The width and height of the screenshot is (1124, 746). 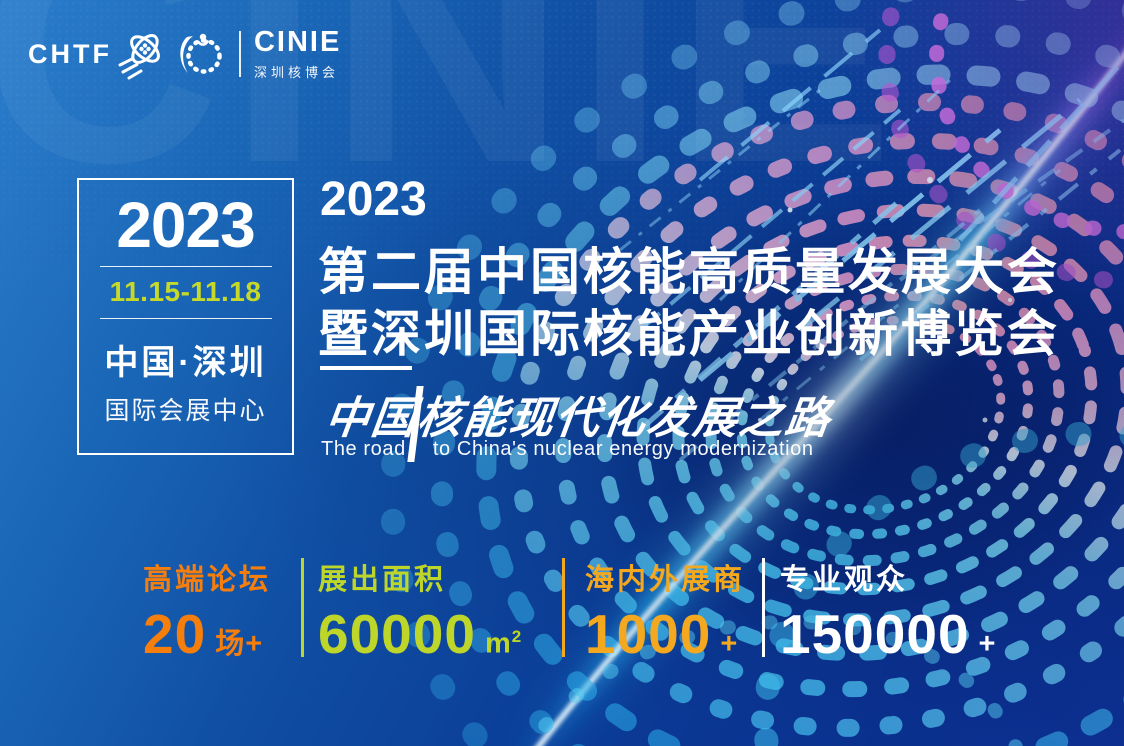 I want to click on stats-row: 高端论坛 20 场+ 展出面积 60000 m2 海内外展商 1000 +, so click(x=562, y=611).